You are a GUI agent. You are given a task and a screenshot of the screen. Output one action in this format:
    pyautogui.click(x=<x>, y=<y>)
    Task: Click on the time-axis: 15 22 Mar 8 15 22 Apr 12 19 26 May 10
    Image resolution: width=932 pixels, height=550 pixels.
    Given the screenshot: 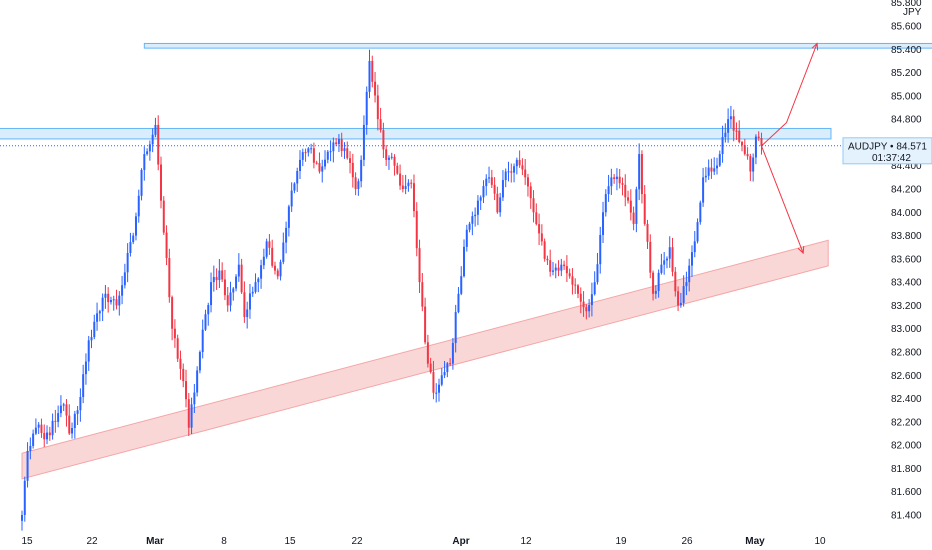 What is the action you would take?
    pyautogui.click(x=423, y=541)
    